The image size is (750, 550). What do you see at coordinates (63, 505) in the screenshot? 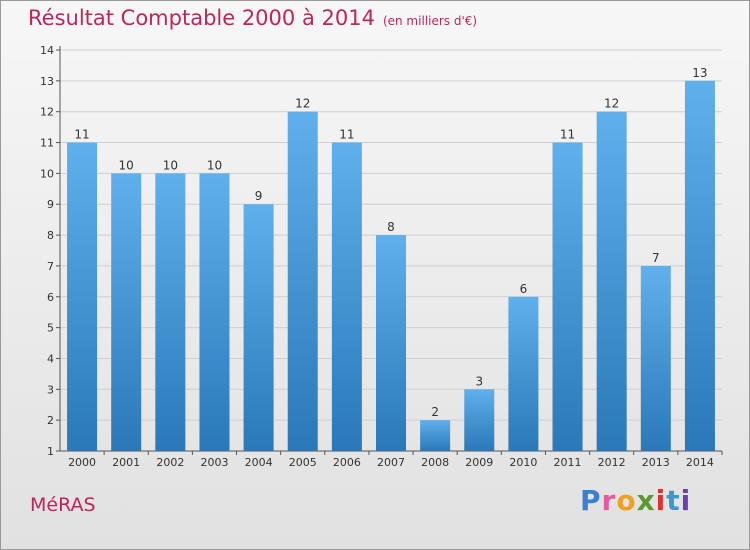
I see `commune-name: MéRAS` at bounding box center [63, 505].